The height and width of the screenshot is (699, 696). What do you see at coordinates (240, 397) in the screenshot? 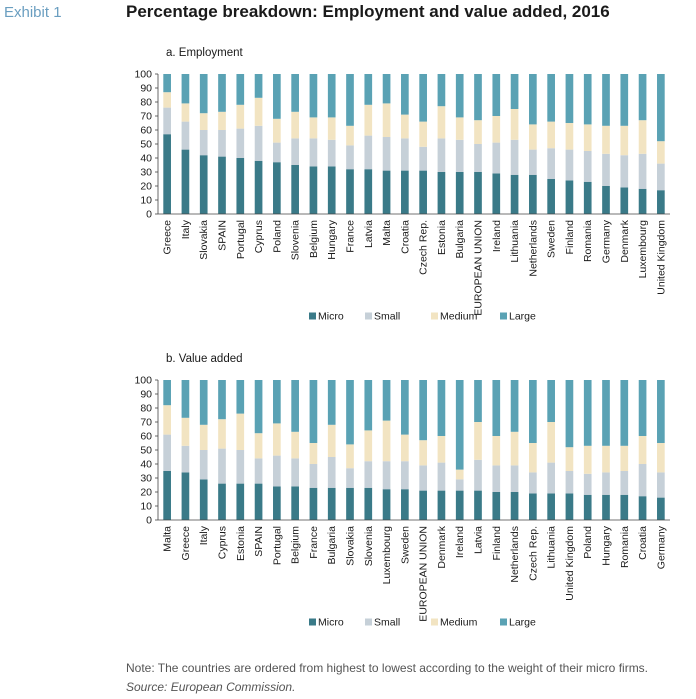
I see `chart-b-bar-estonia-large` at bounding box center [240, 397].